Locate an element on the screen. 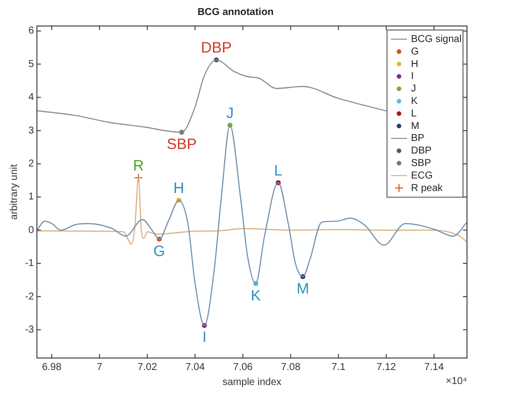 The image size is (509, 396). line-series is located at coordinates (251, 211).